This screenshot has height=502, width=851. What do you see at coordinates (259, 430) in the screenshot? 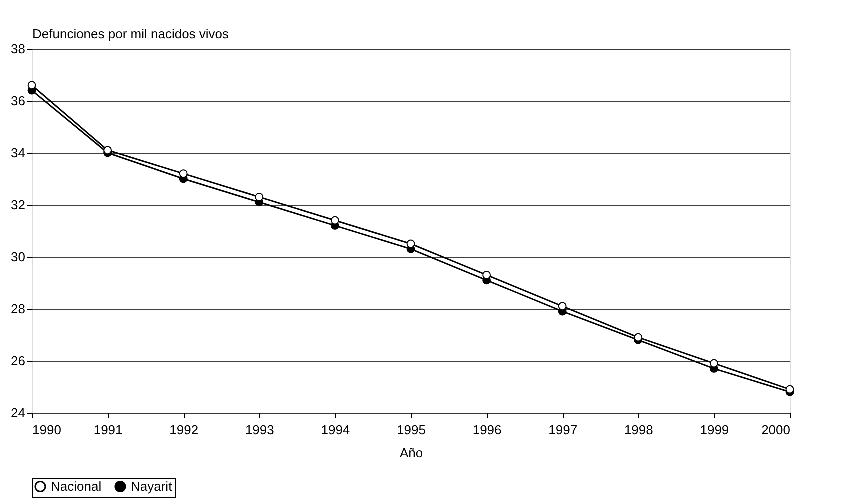
I see `x-tick-label: 1993` at bounding box center [259, 430].